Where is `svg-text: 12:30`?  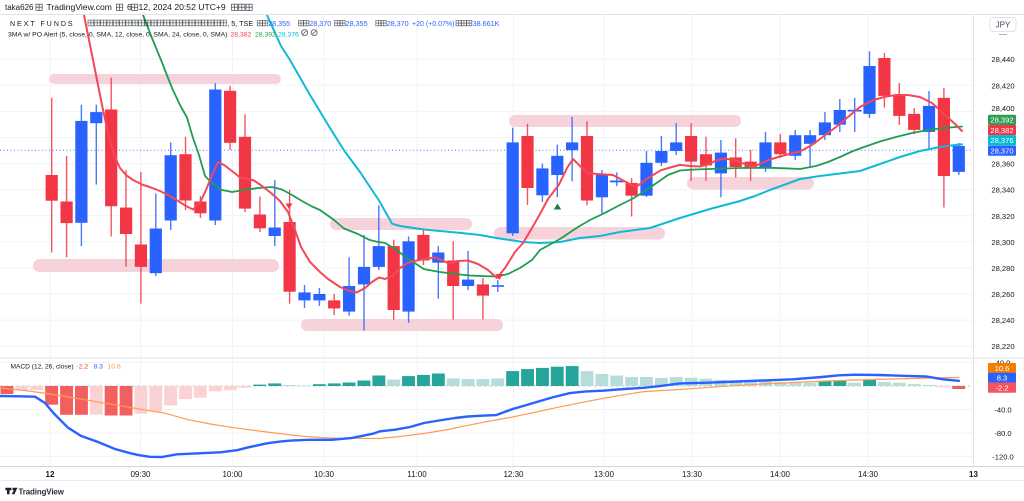
svg-text: 12:30 is located at coordinates (513, 474).